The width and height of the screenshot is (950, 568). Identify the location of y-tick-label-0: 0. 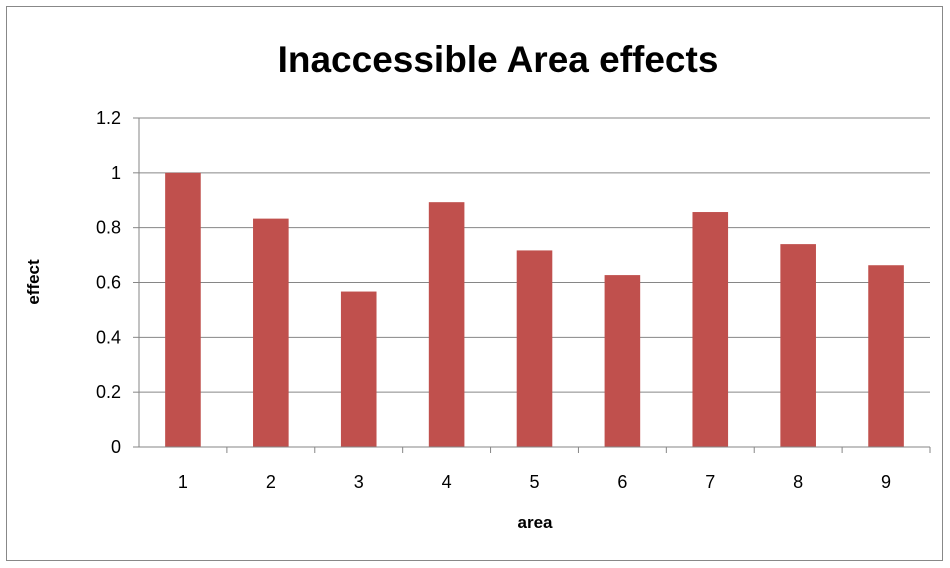
(116, 447).